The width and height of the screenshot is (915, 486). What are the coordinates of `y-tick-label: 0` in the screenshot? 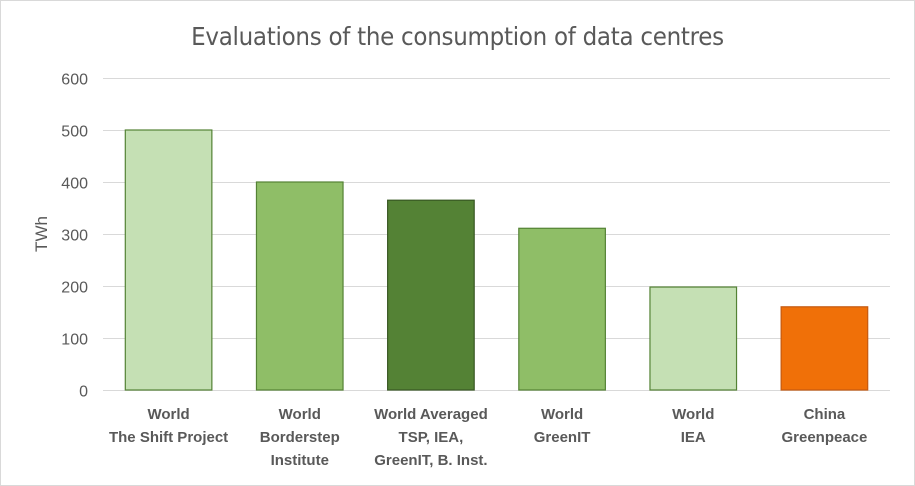 It's located at (83, 392).